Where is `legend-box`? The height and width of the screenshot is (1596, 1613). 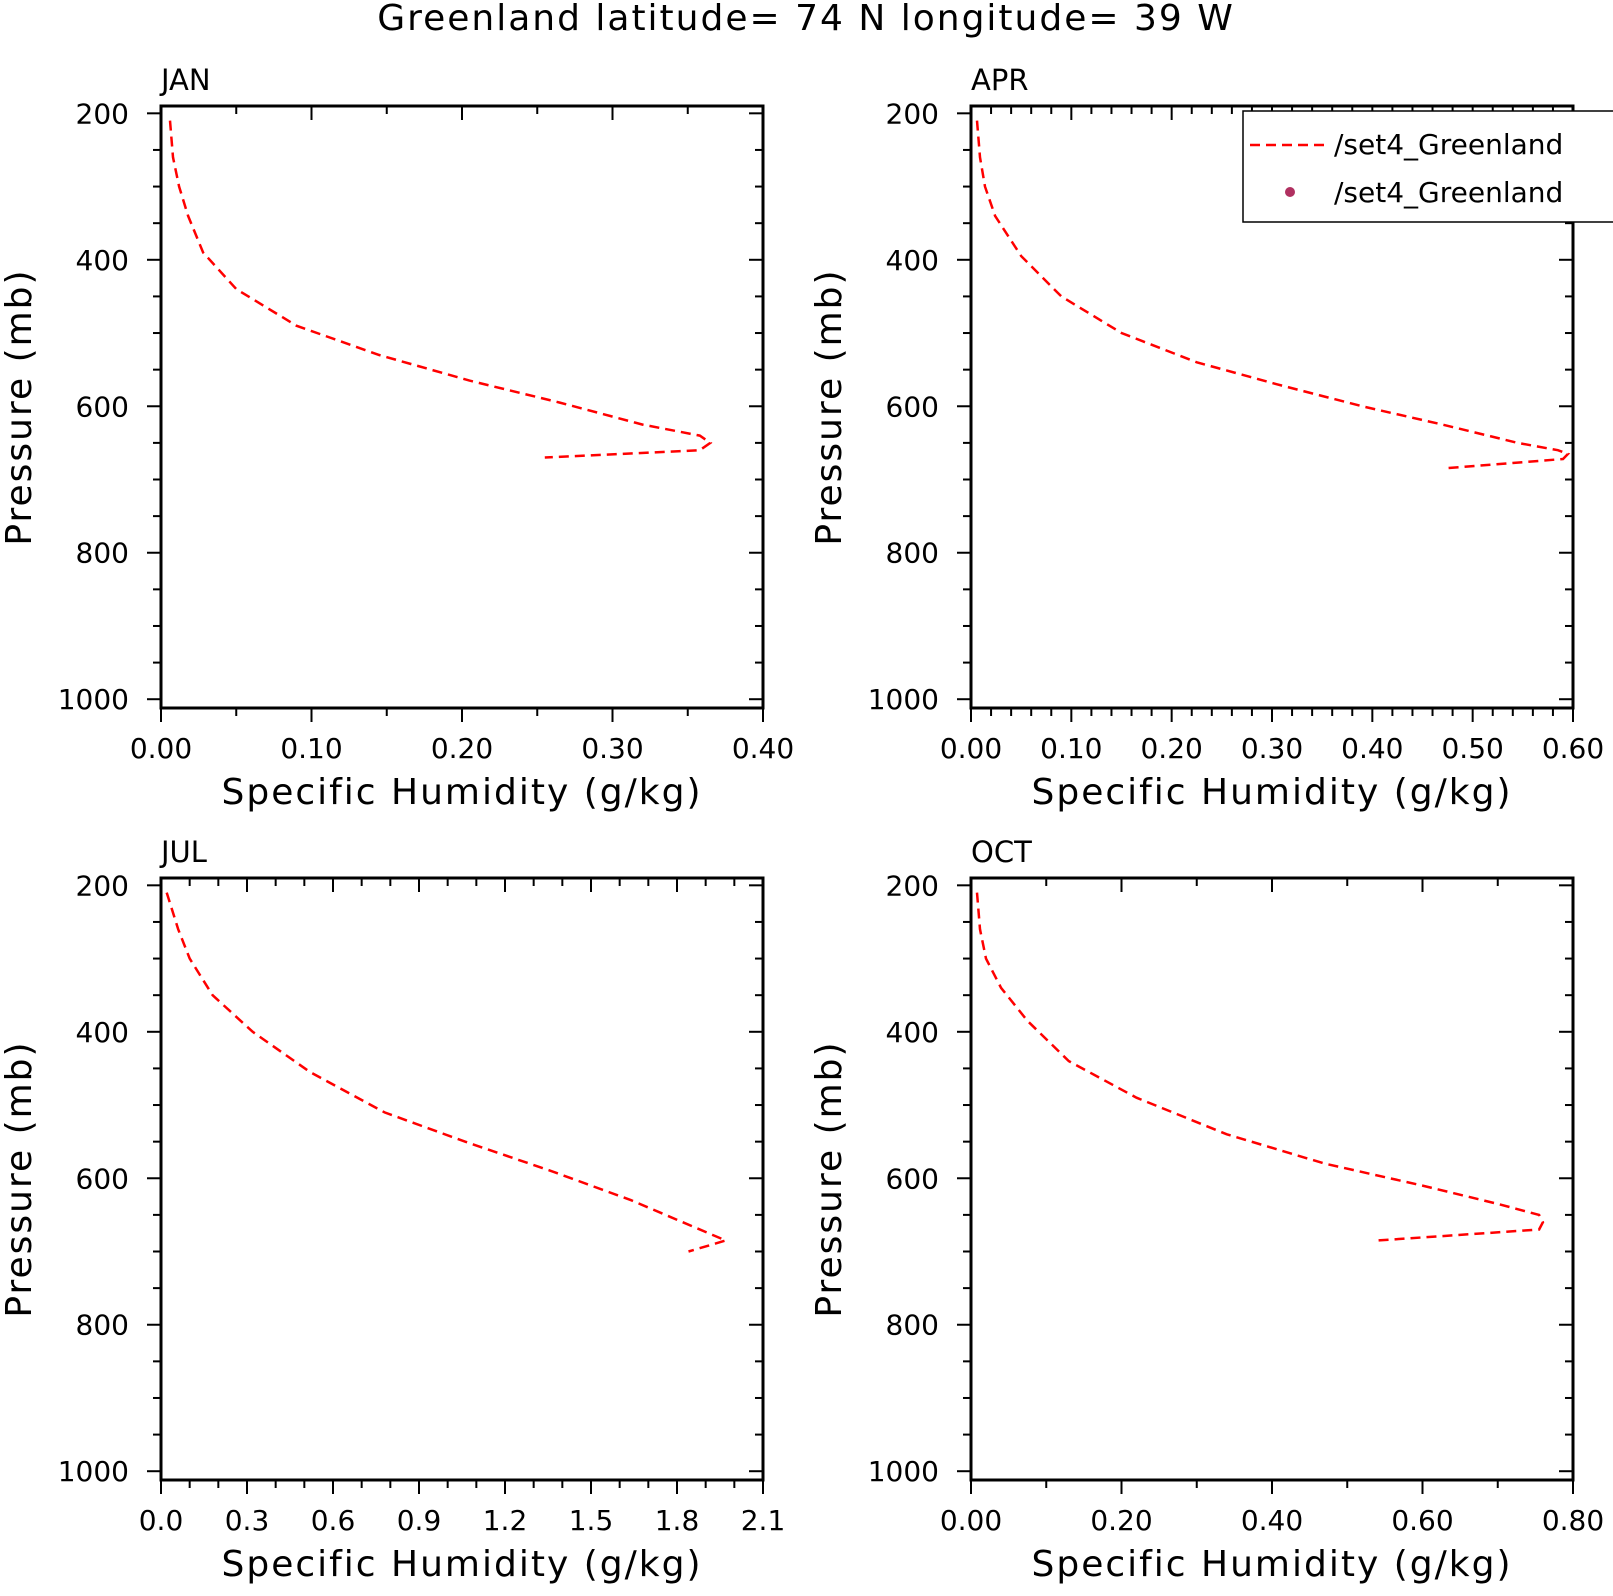
legend-box is located at coordinates (1427, 166).